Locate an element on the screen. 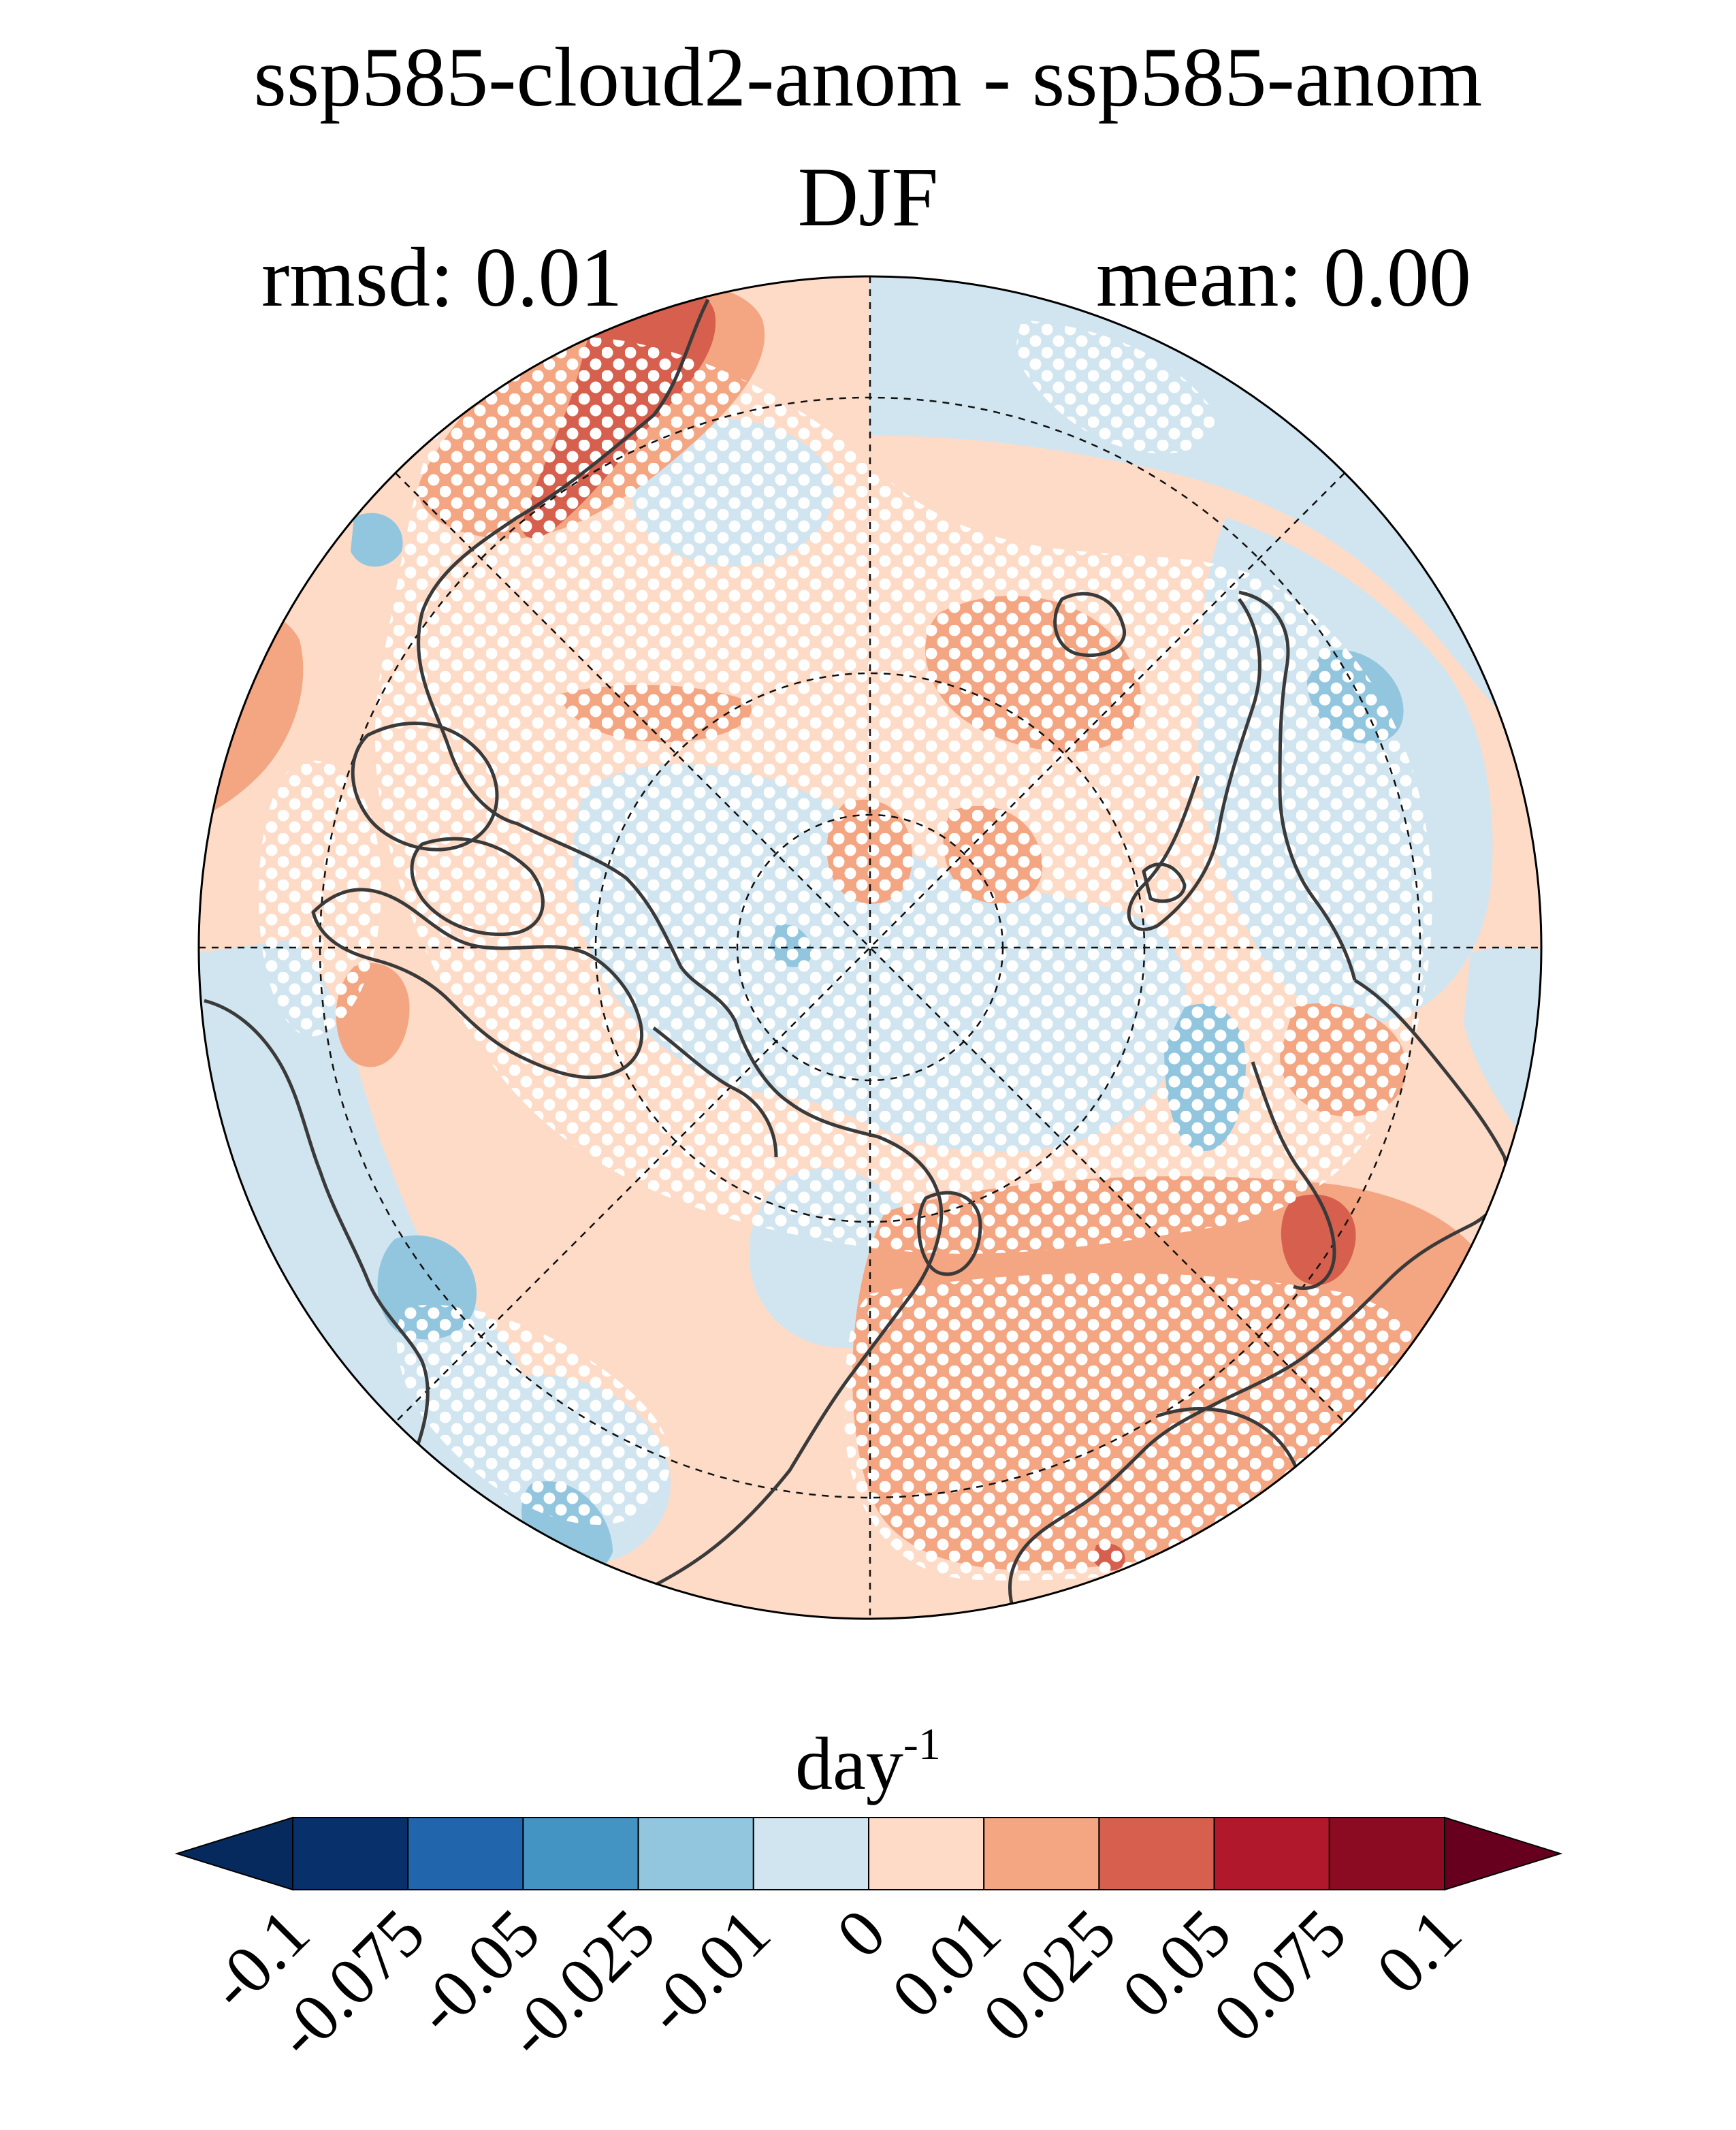 The image size is (1736, 2130). coastline-arctic-islands is located at coordinates (425, 787).